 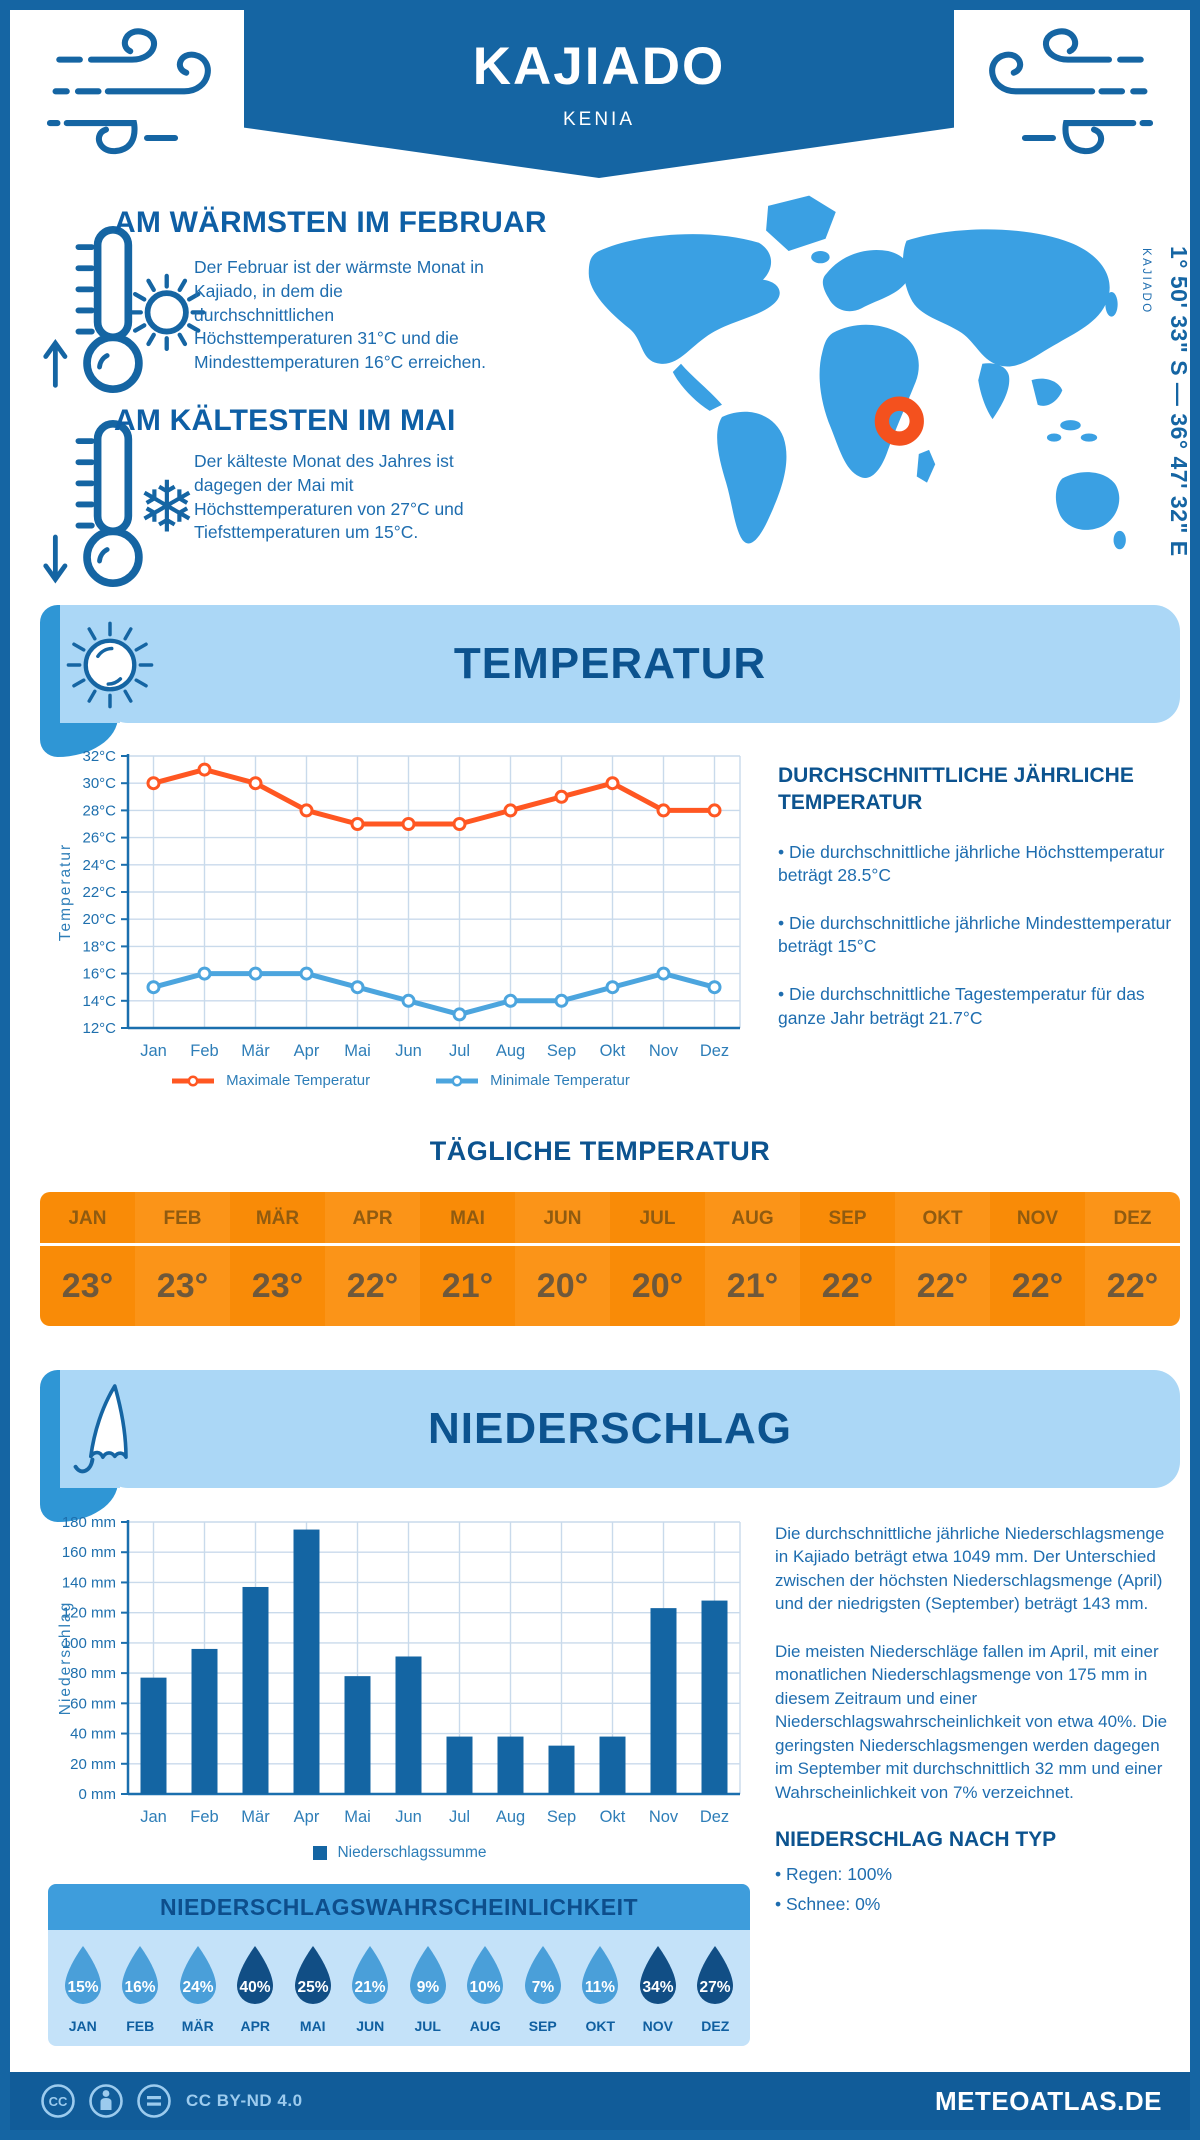 I want to click on svg-text: 80 mm, so click(x=93, y=1673).